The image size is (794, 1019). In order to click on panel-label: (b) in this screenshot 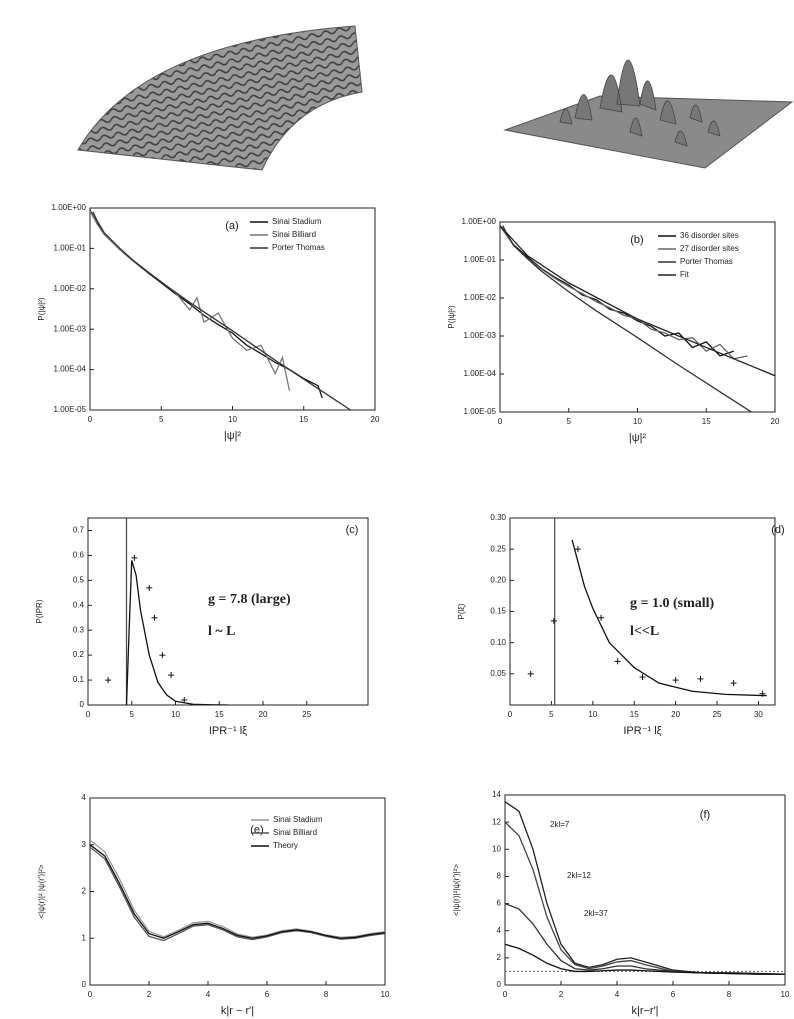, I will do `click(636, 240)`.